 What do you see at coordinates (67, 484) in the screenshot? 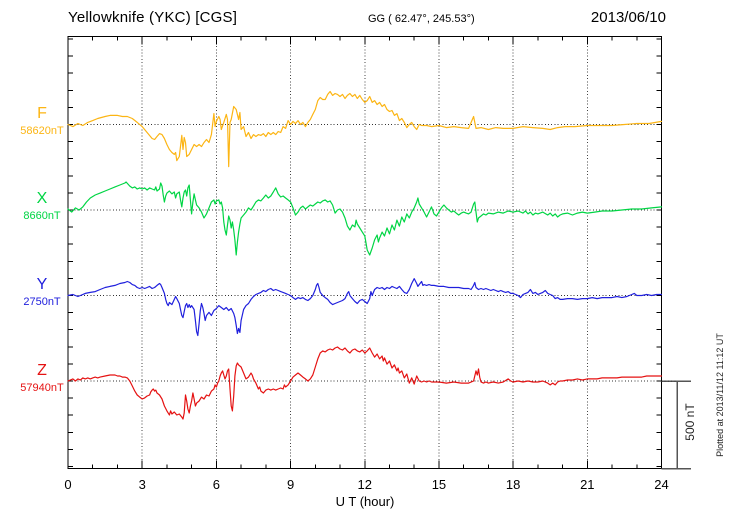
I see `x-tick-label-0: 0` at bounding box center [67, 484].